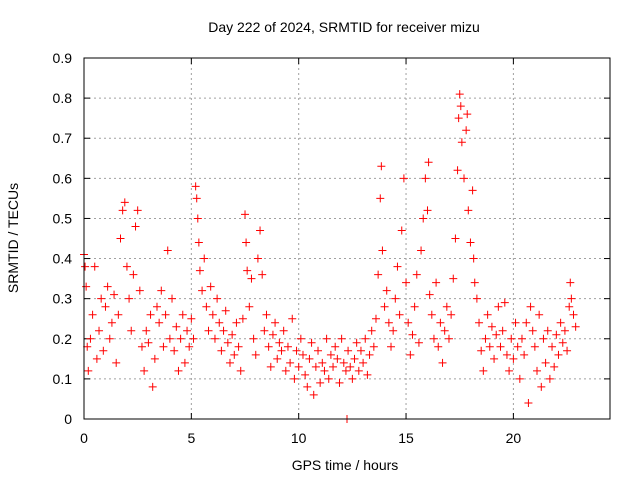 The height and width of the screenshot is (480, 640). What do you see at coordinates (63, 58) in the screenshot?
I see `y-tick-label: 0.9` at bounding box center [63, 58].